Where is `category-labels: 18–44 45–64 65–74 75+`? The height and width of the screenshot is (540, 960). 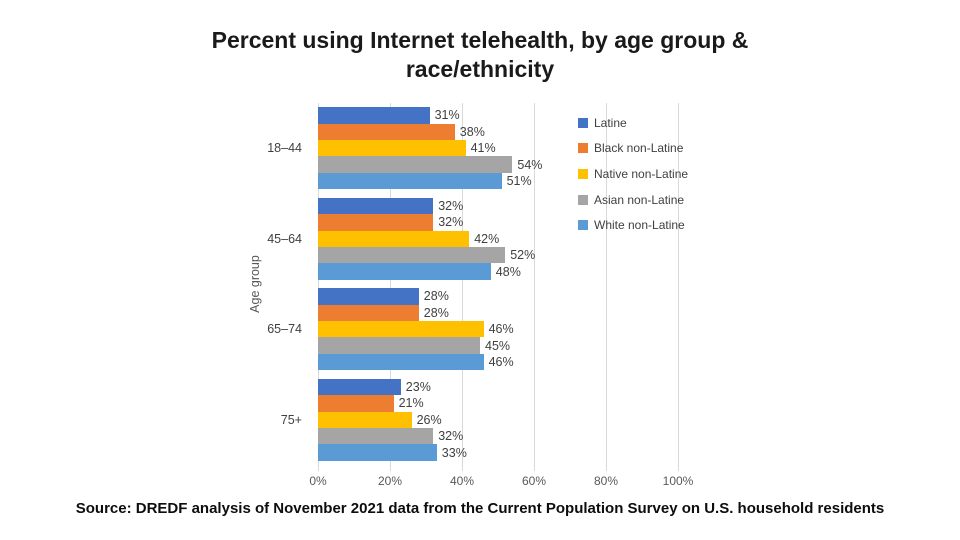
category-labels: 18–44 45–64 65–74 75+ is located at coordinates (266, 284).